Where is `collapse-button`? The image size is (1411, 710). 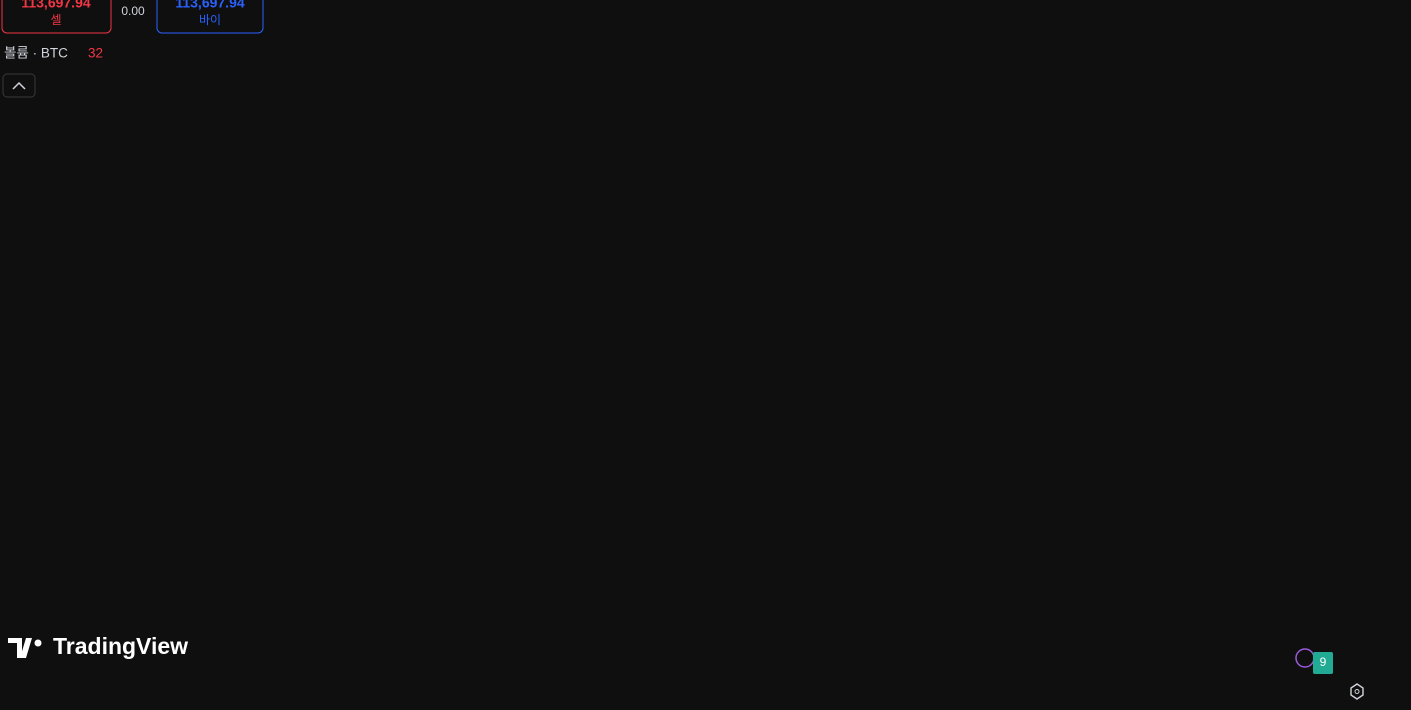 collapse-button is located at coordinates (19, 85).